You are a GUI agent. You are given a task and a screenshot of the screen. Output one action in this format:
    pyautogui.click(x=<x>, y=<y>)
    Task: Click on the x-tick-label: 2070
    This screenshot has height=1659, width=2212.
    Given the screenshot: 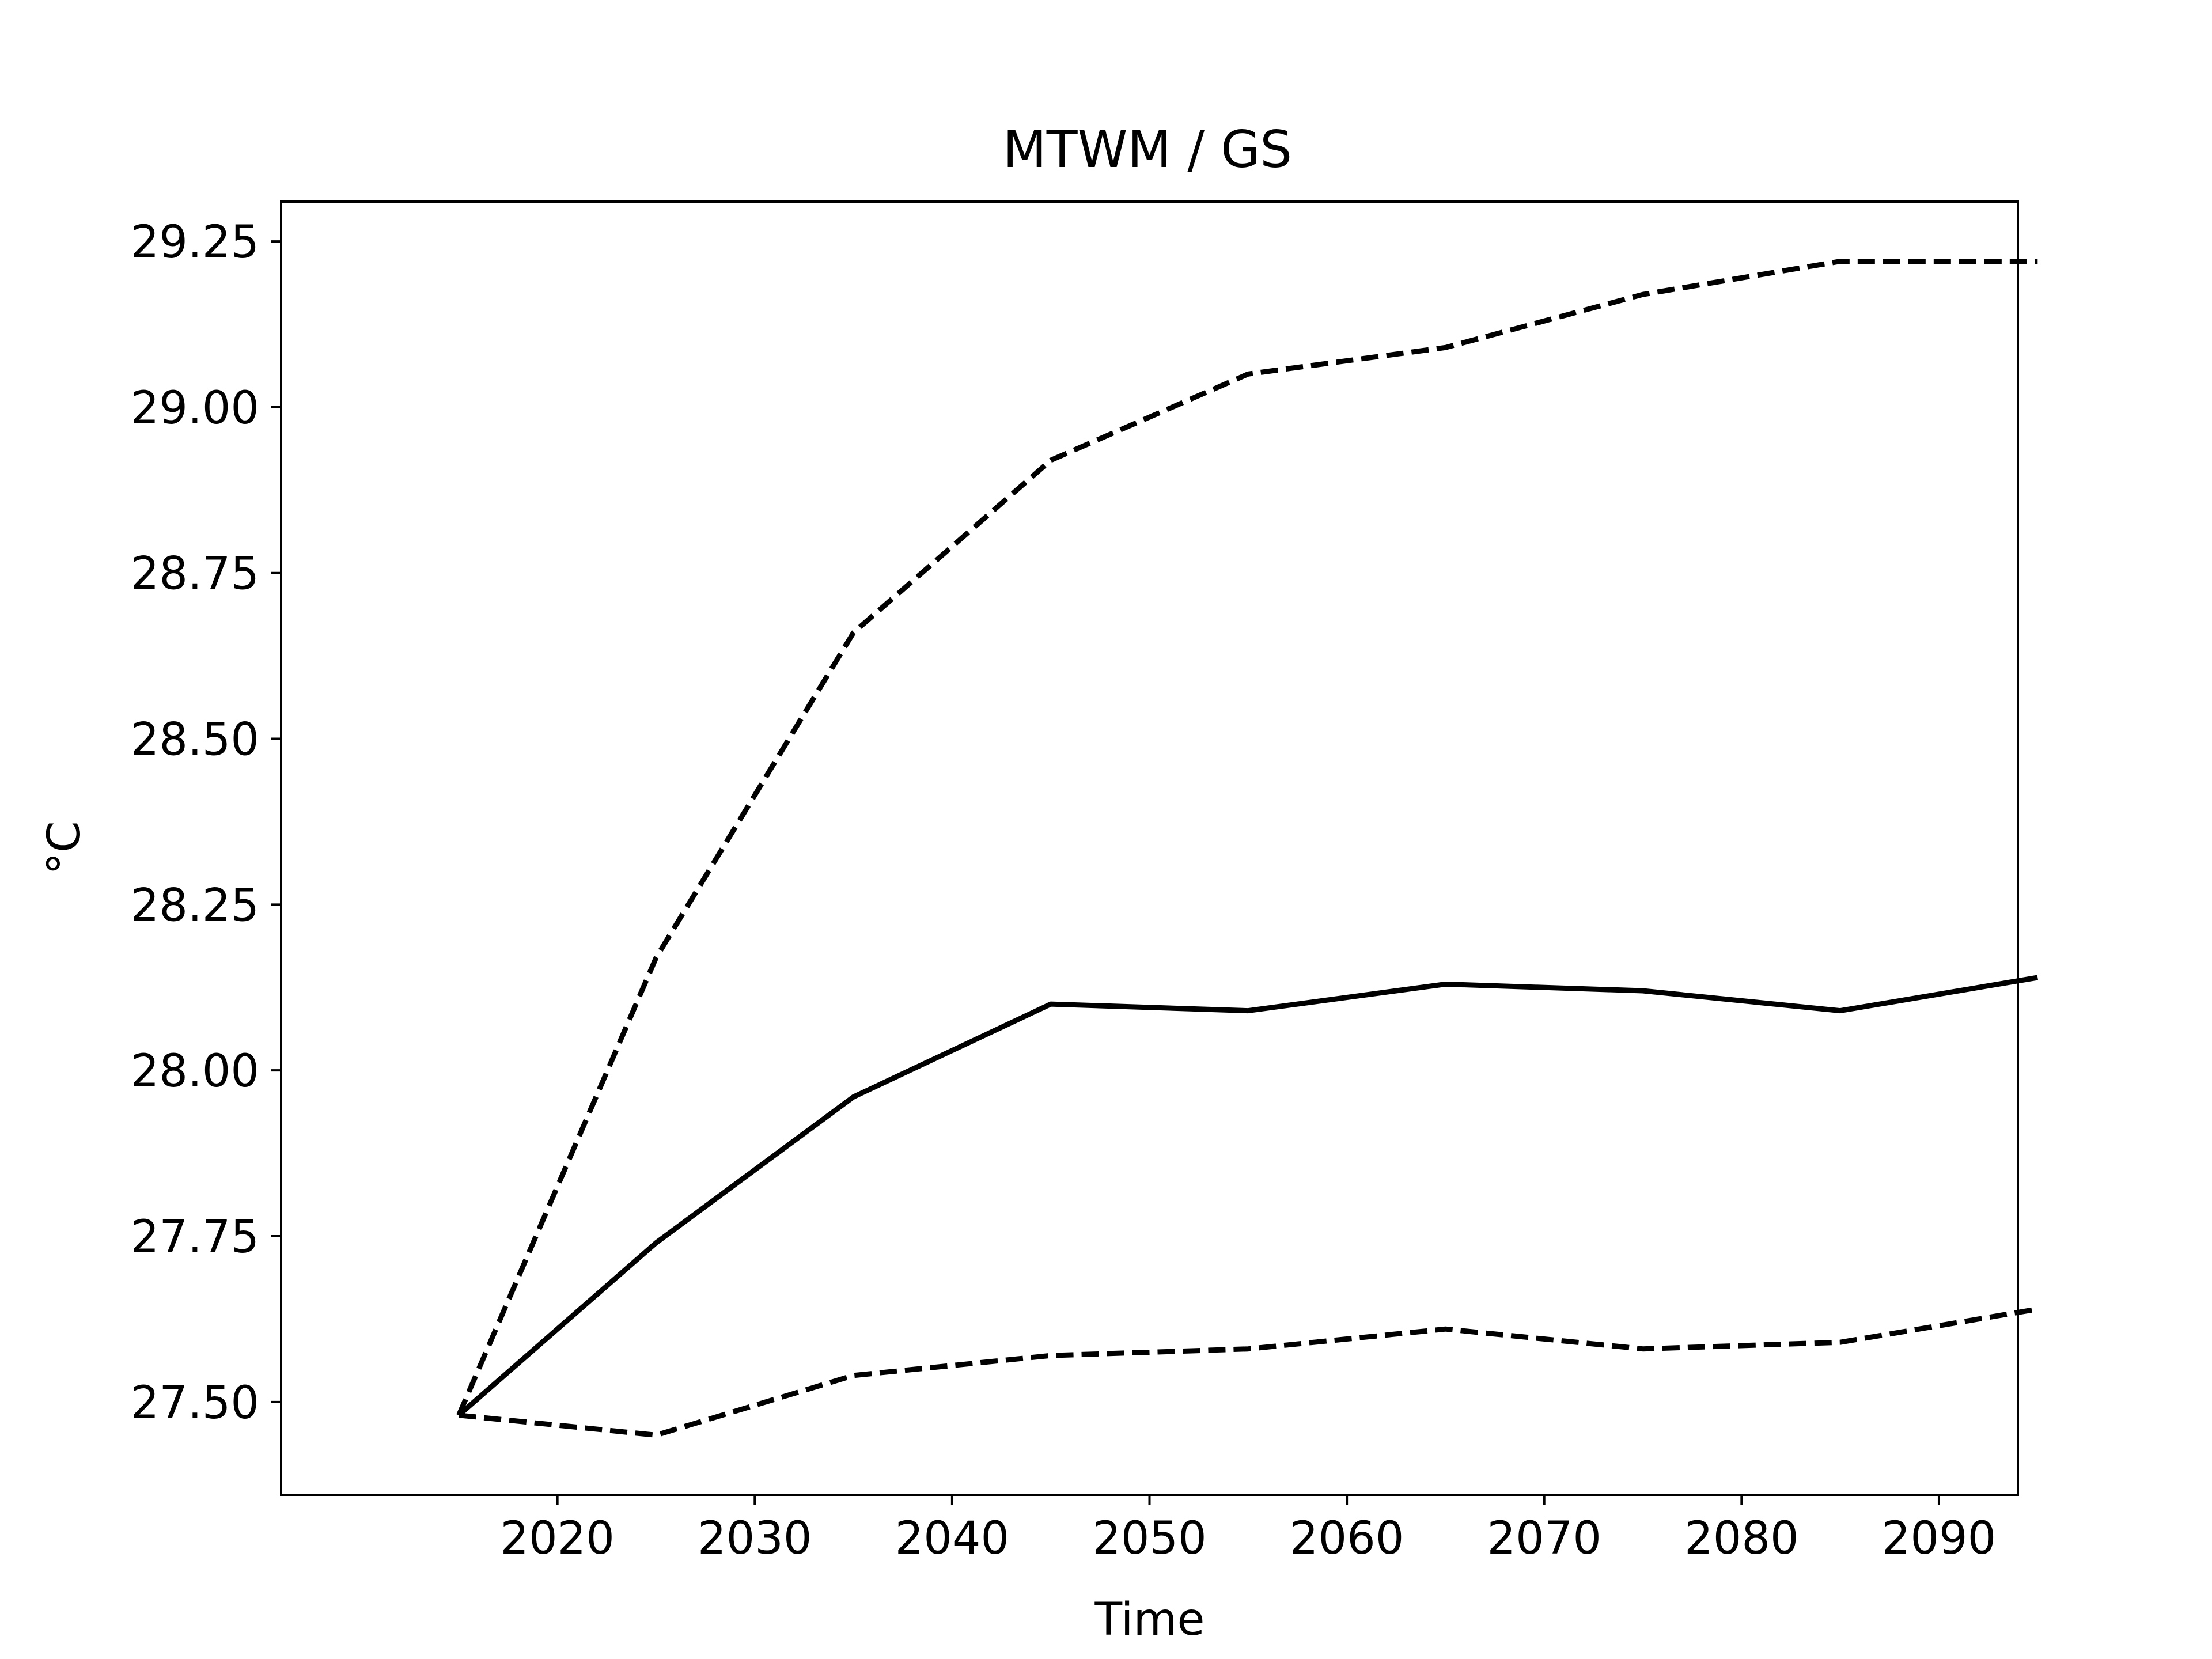 What is the action you would take?
    pyautogui.click(x=1544, y=1539)
    